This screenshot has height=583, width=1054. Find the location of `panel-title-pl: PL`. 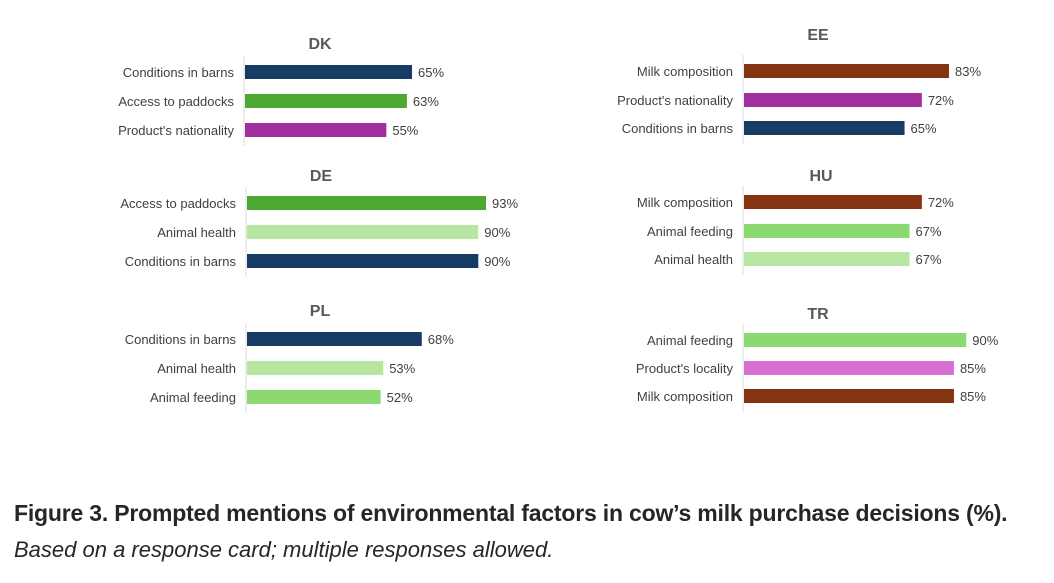

panel-title-pl: PL is located at coordinates (320, 311).